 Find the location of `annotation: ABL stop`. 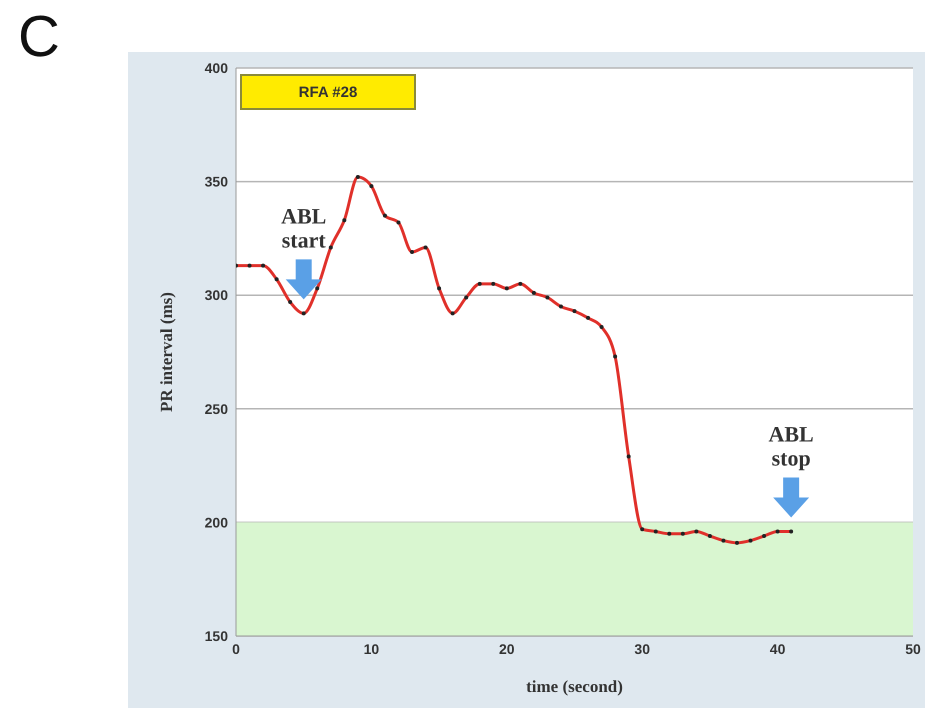

annotation: ABL stop is located at coordinates (791, 445).